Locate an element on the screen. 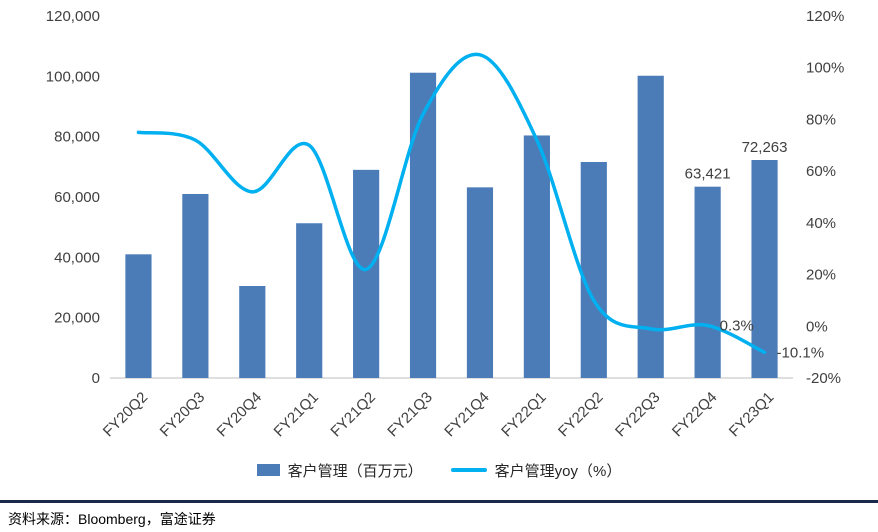 The image size is (878, 532). x-axis-label-FY22Q1: FY22Q1 is located at coordinates (524, 415).